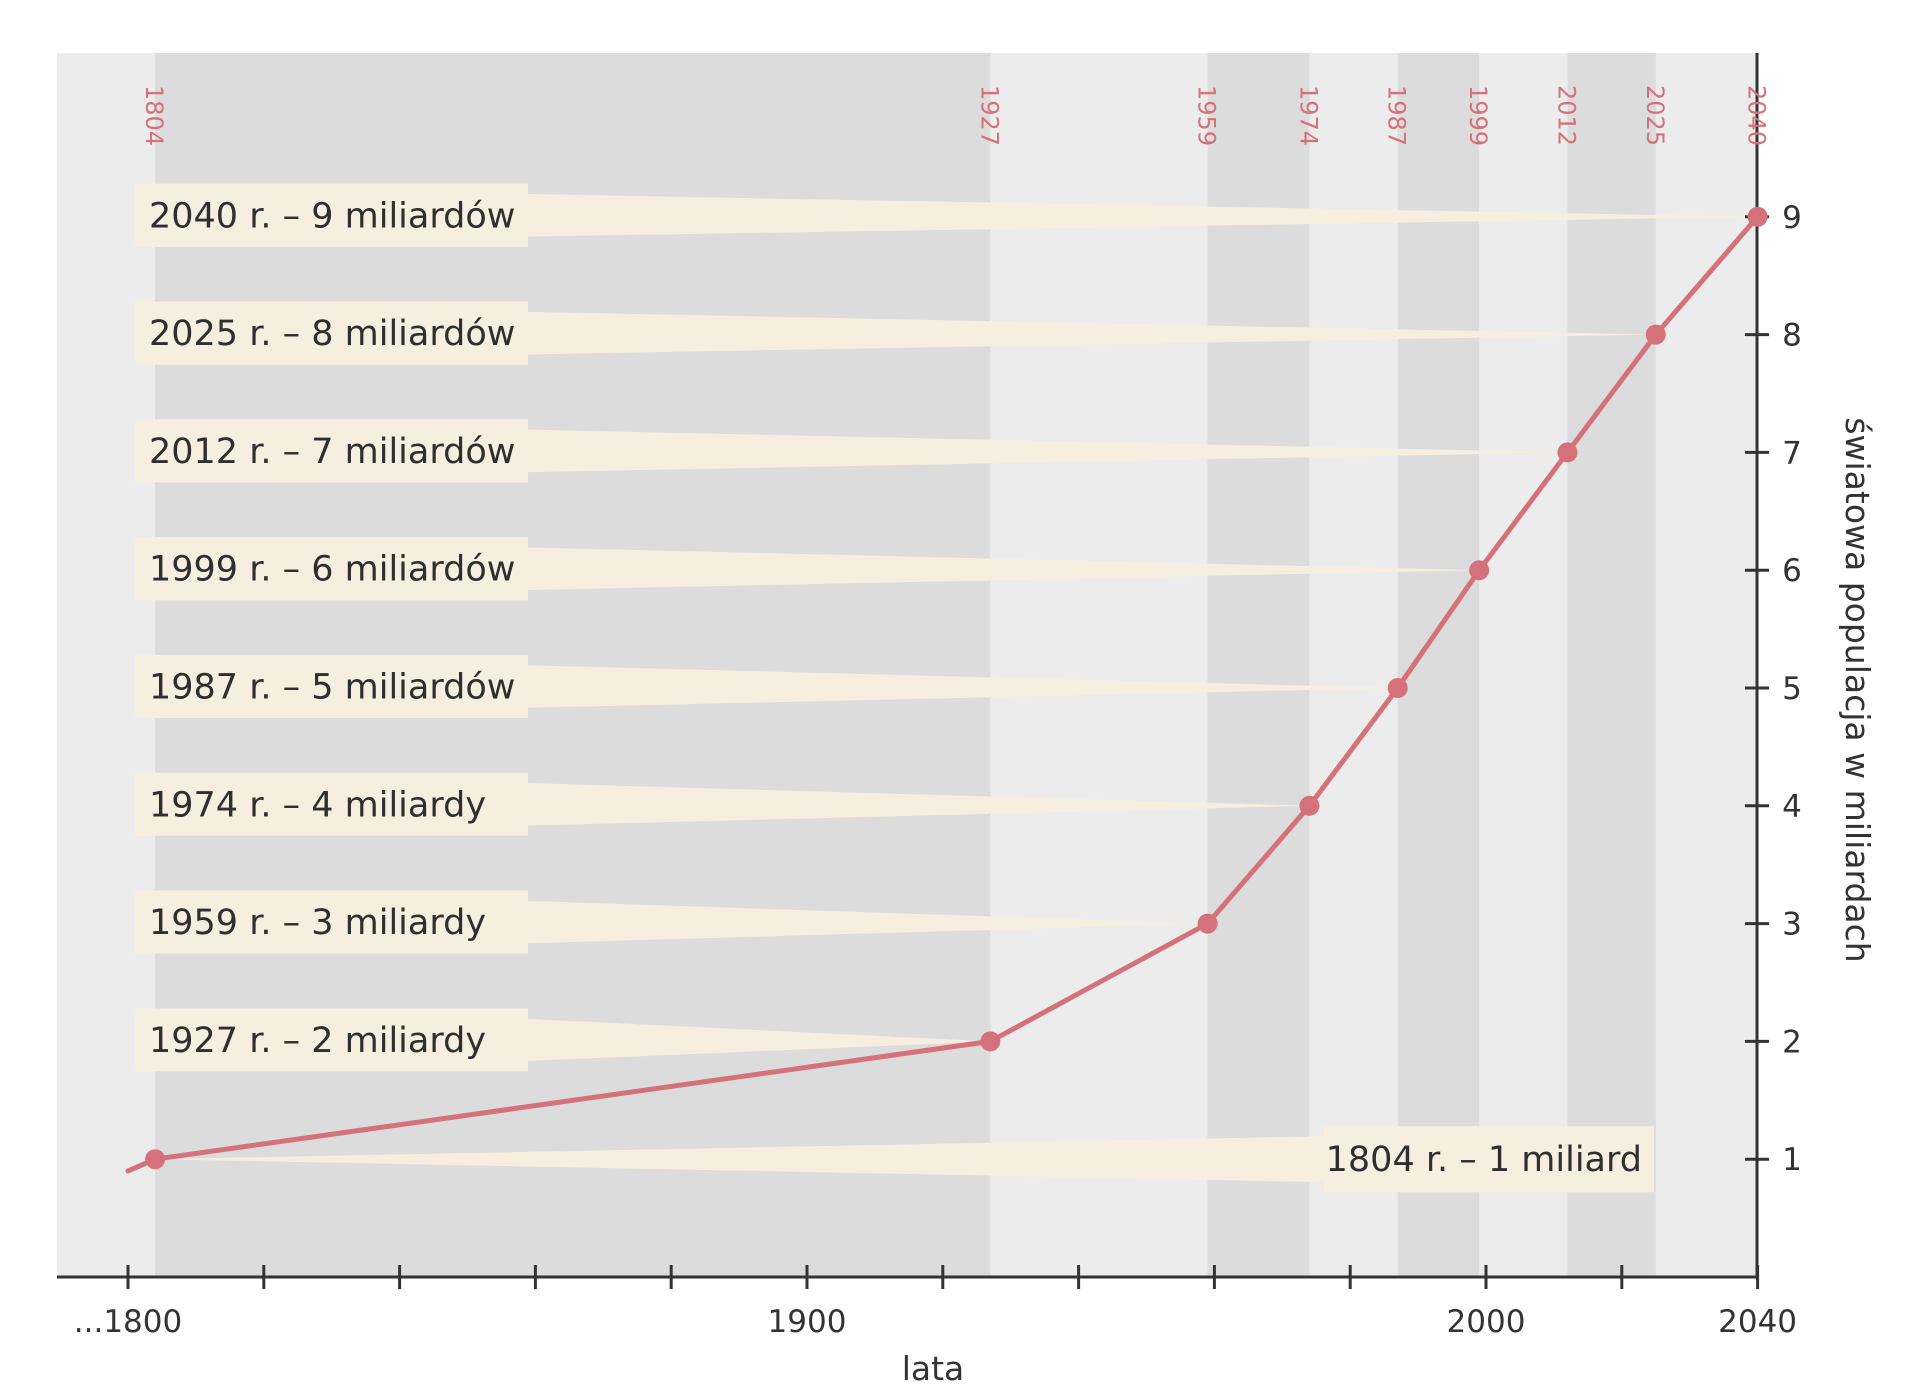 Image resolution: width=1920 pixels, height=1384 pixels. What do you see at coordinates (1757, 1322) in the screenshot?
I see `x-tick-label-2040: 2040` at bounding box center [1757, 1322].